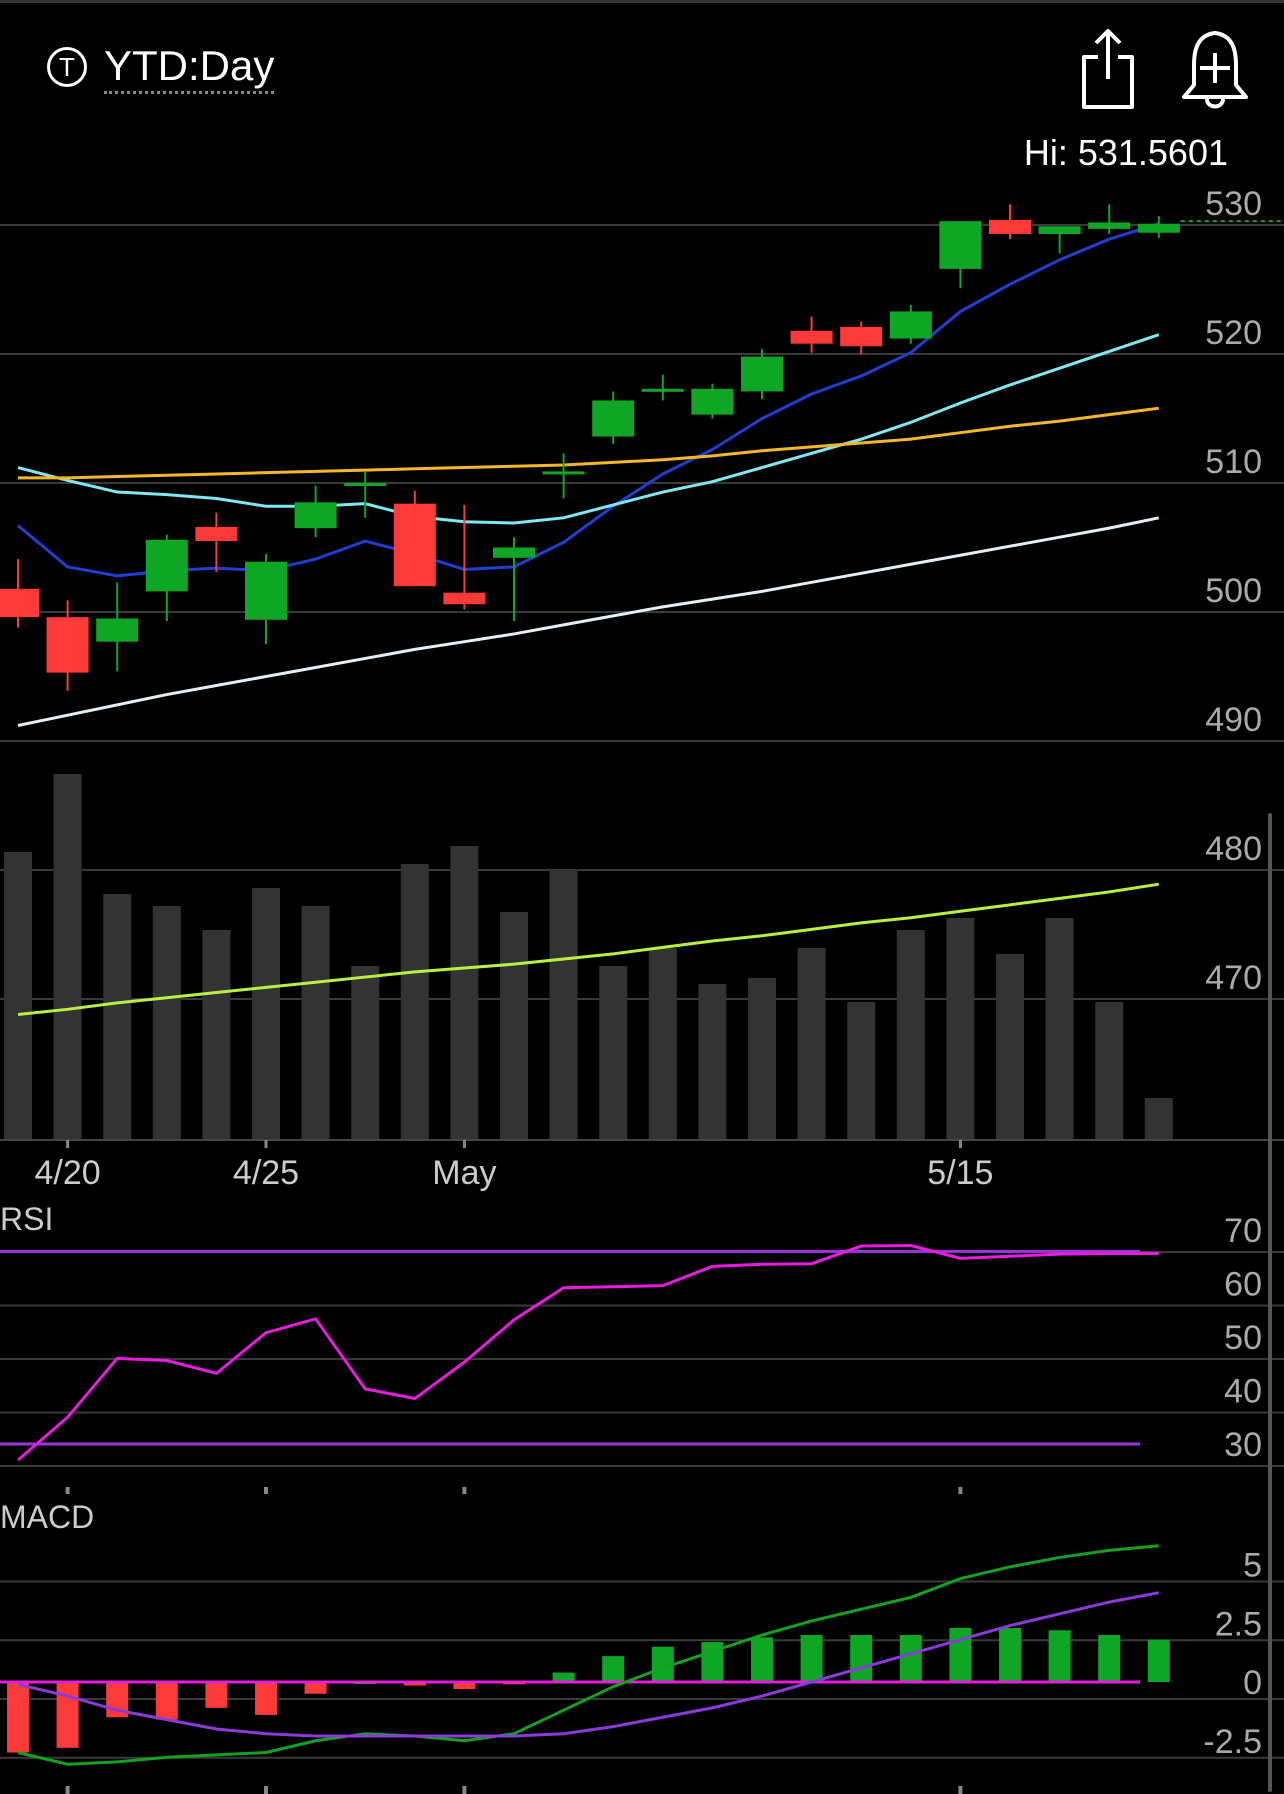  Describe the element at coordinates (1215, 70) in the screenshot. I see `bell-plus-icon` at that location.